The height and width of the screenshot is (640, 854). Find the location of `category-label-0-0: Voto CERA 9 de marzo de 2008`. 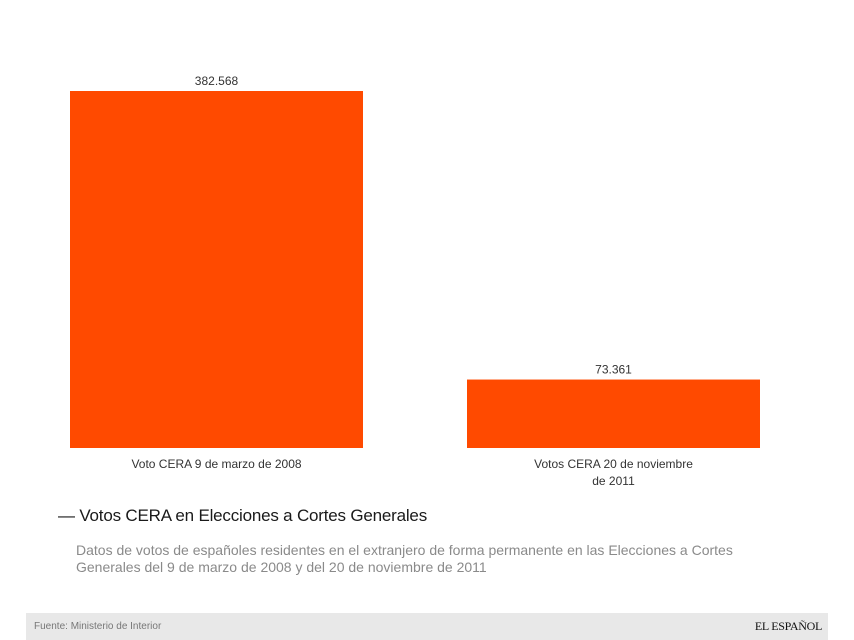

category-label-0-0: Voto CERA 9 de marzo de 2008 is located at coordinates (216, 464).